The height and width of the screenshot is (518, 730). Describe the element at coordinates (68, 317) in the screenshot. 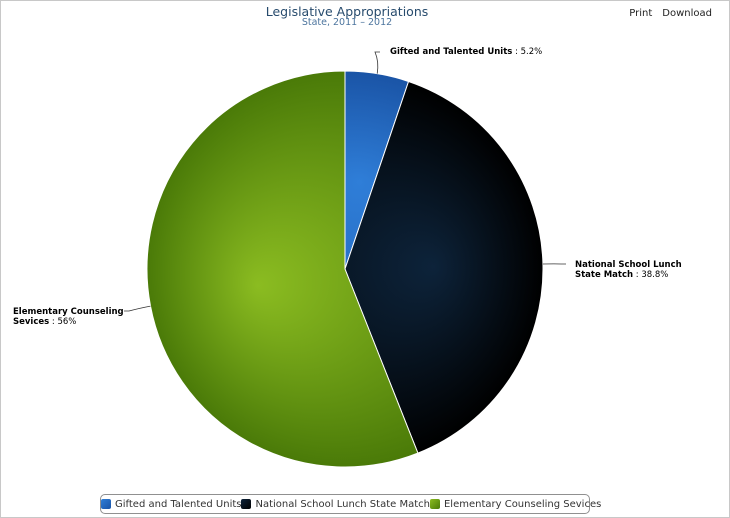

I see `slice-data-label: Elementary Counseling Sevices : 56%` at that location.